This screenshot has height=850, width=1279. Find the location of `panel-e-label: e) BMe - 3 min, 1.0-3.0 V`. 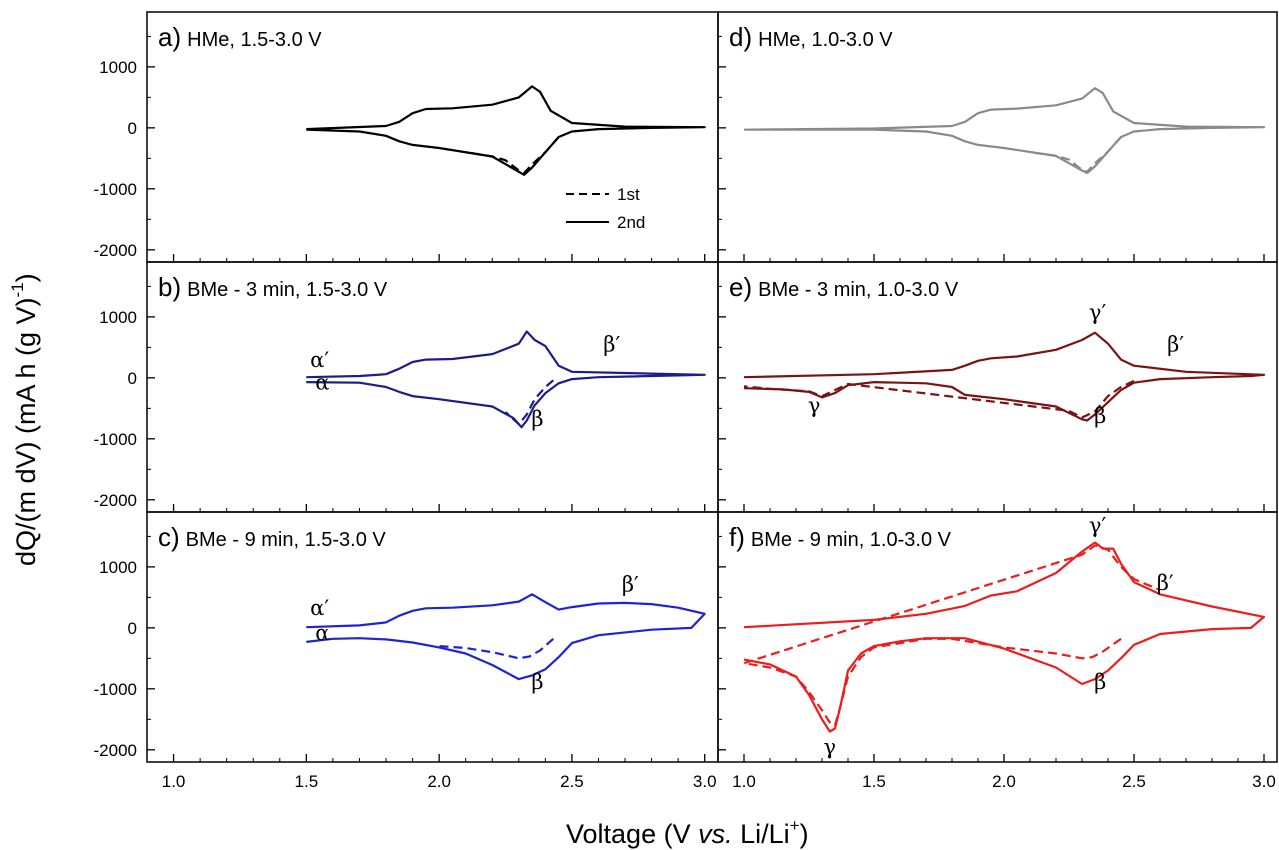

panel-e-label: e) BMe - 3 min, 1.0-3.0 V is located at coordinates (844, 287).